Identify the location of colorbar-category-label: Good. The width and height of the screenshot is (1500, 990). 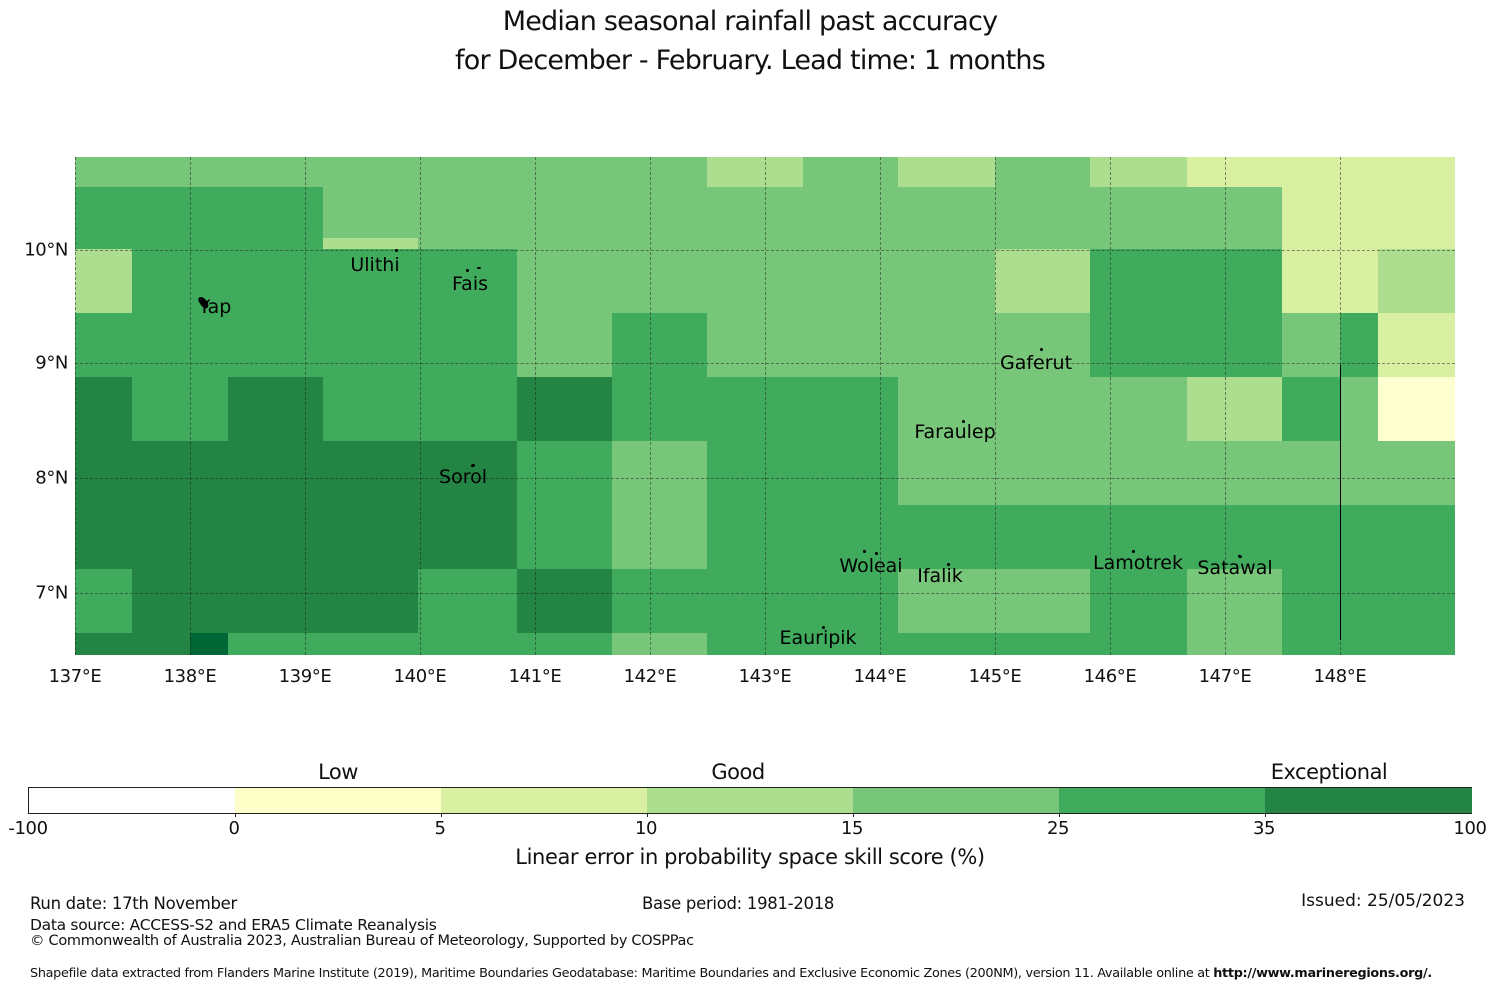
(738, 772).